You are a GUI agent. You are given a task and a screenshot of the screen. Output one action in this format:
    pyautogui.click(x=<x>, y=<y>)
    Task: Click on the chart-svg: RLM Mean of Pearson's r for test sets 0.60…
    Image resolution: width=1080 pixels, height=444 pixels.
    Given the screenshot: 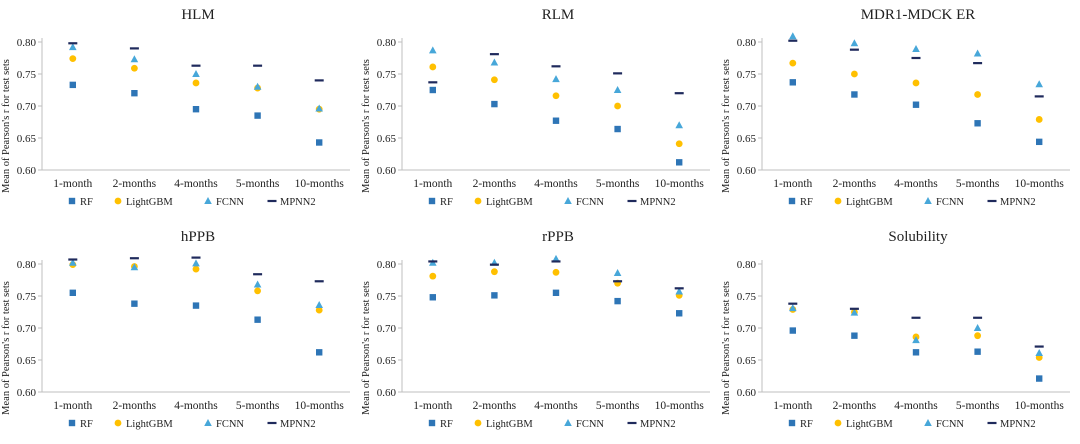 What is the action you would take?
    pyautogui.click(x=535, y=107)
    